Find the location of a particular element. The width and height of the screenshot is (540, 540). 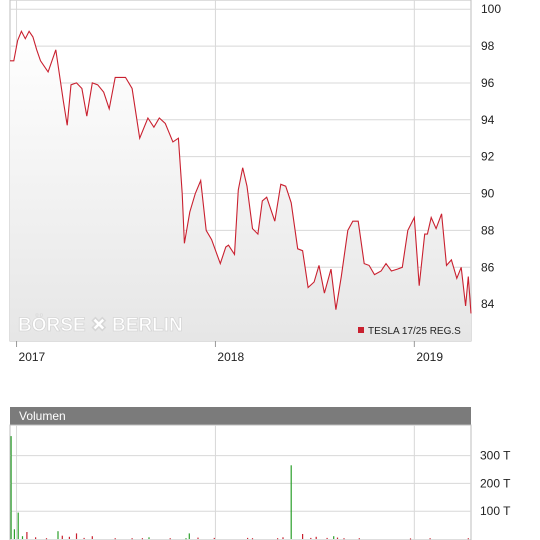

watermark-logo: BÖRSE ✖ BERLIN is located at coordinates (100, 325).